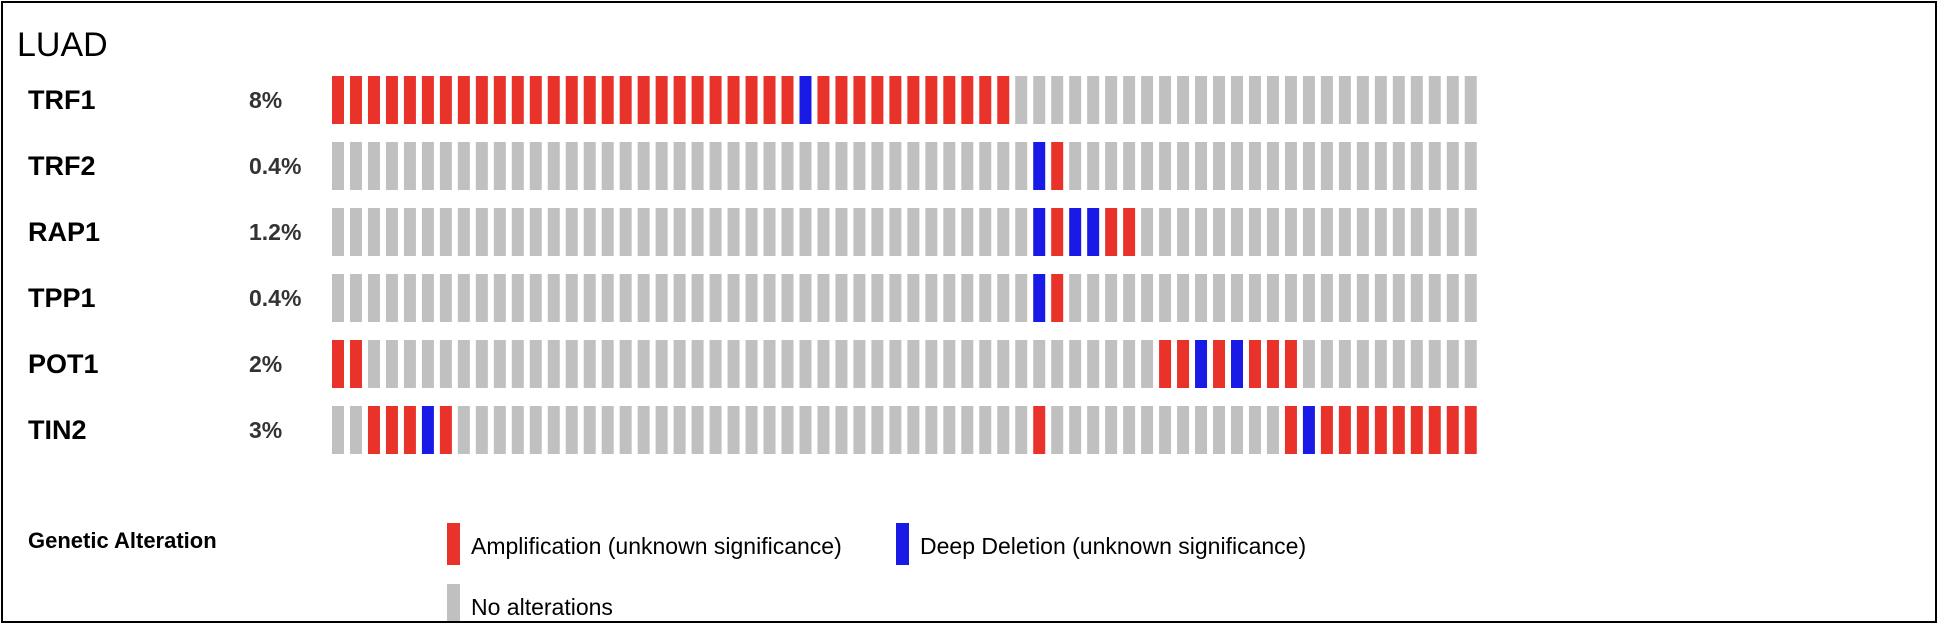 This screenshot has height=624, width=1938. What do you see at coordinates (275, 232) in the screenshot?
I see `alteration-percent: 1.2%` at bounding box center [275, 232].